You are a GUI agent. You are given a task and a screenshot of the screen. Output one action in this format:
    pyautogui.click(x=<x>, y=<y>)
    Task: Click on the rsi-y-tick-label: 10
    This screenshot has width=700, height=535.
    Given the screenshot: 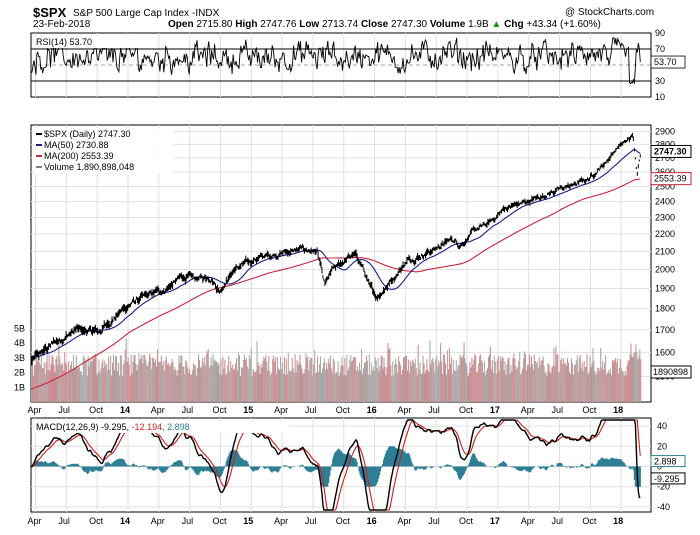 What is the action you would take?
    pyautogui.click(x=660, y=97)
    